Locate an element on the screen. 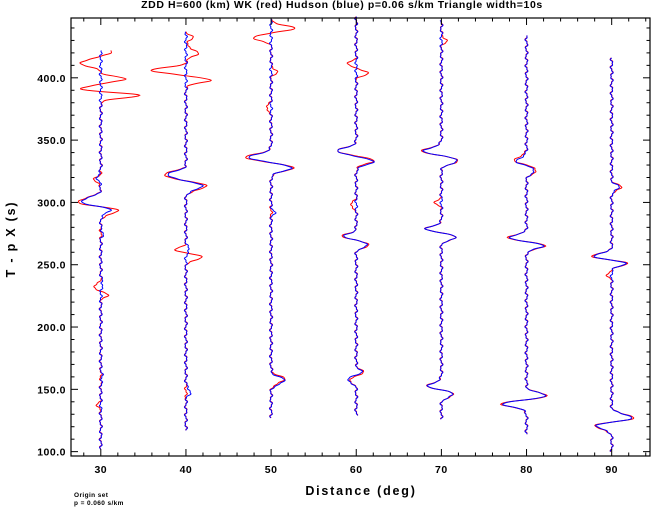 The width and height of the screenshot is (659, 508). footnote-origin: Origin set is located at coordinates (91, 495).